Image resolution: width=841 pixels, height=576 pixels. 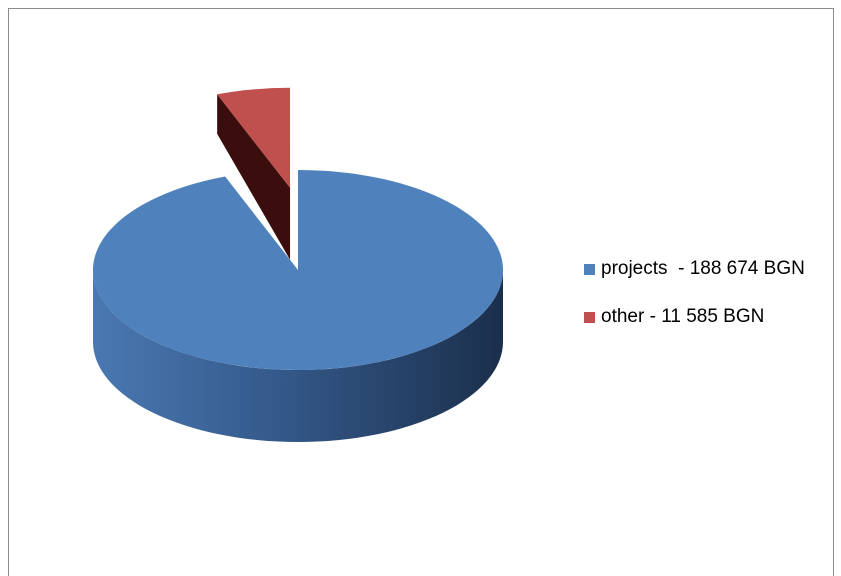 What do you see at coordinates (298, 356) in the screenshot?
I see `pie-side-projects` at bounding box center [298, 356].